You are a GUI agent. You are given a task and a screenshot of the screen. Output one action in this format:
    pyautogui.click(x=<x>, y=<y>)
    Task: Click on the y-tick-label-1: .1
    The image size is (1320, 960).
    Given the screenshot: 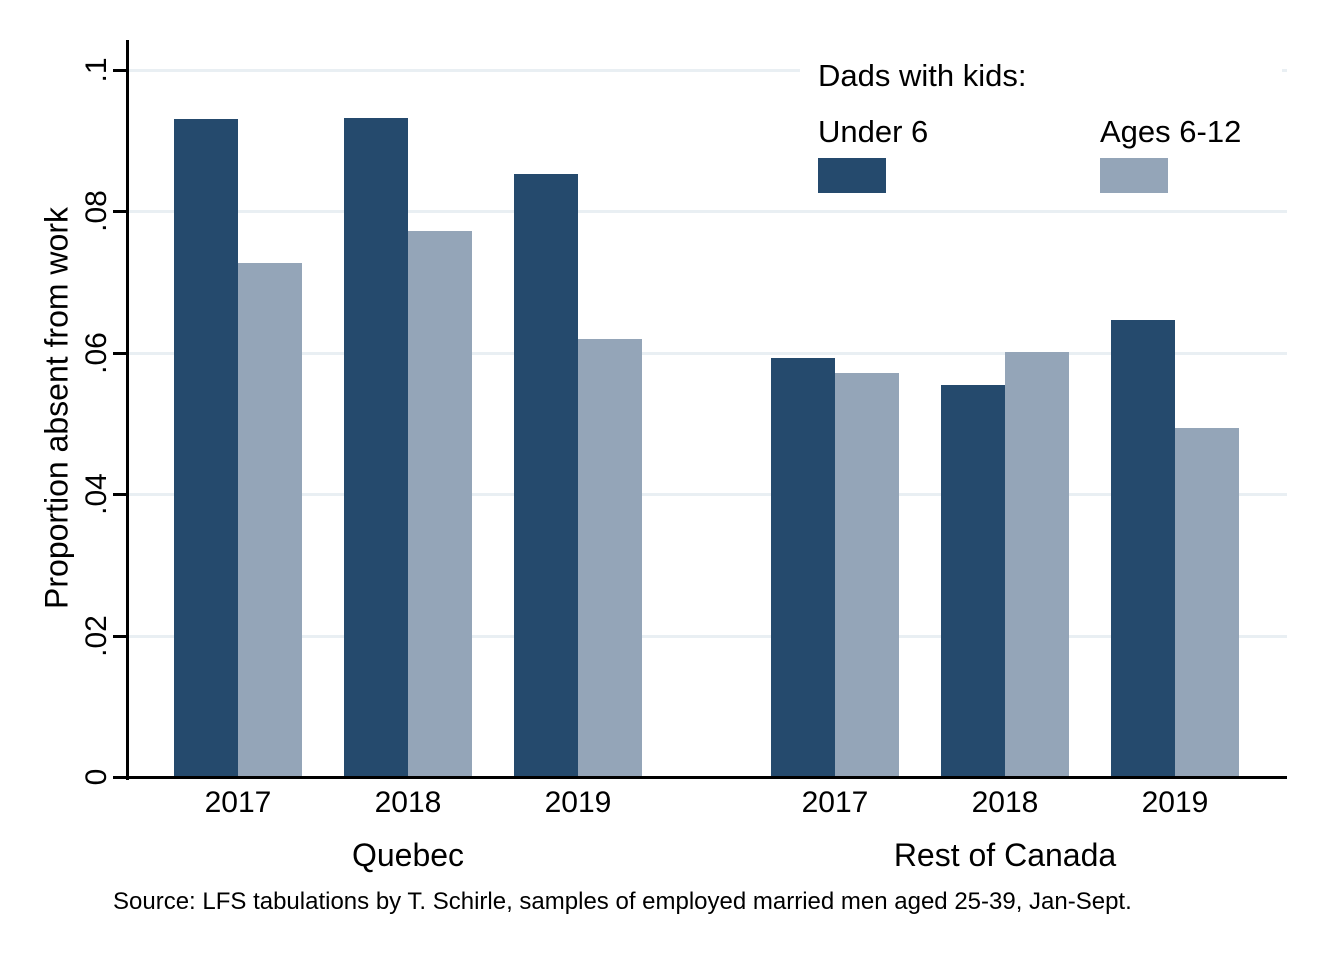 What is the action you would take?
    pyautogui.click(x=96, y=70)
    